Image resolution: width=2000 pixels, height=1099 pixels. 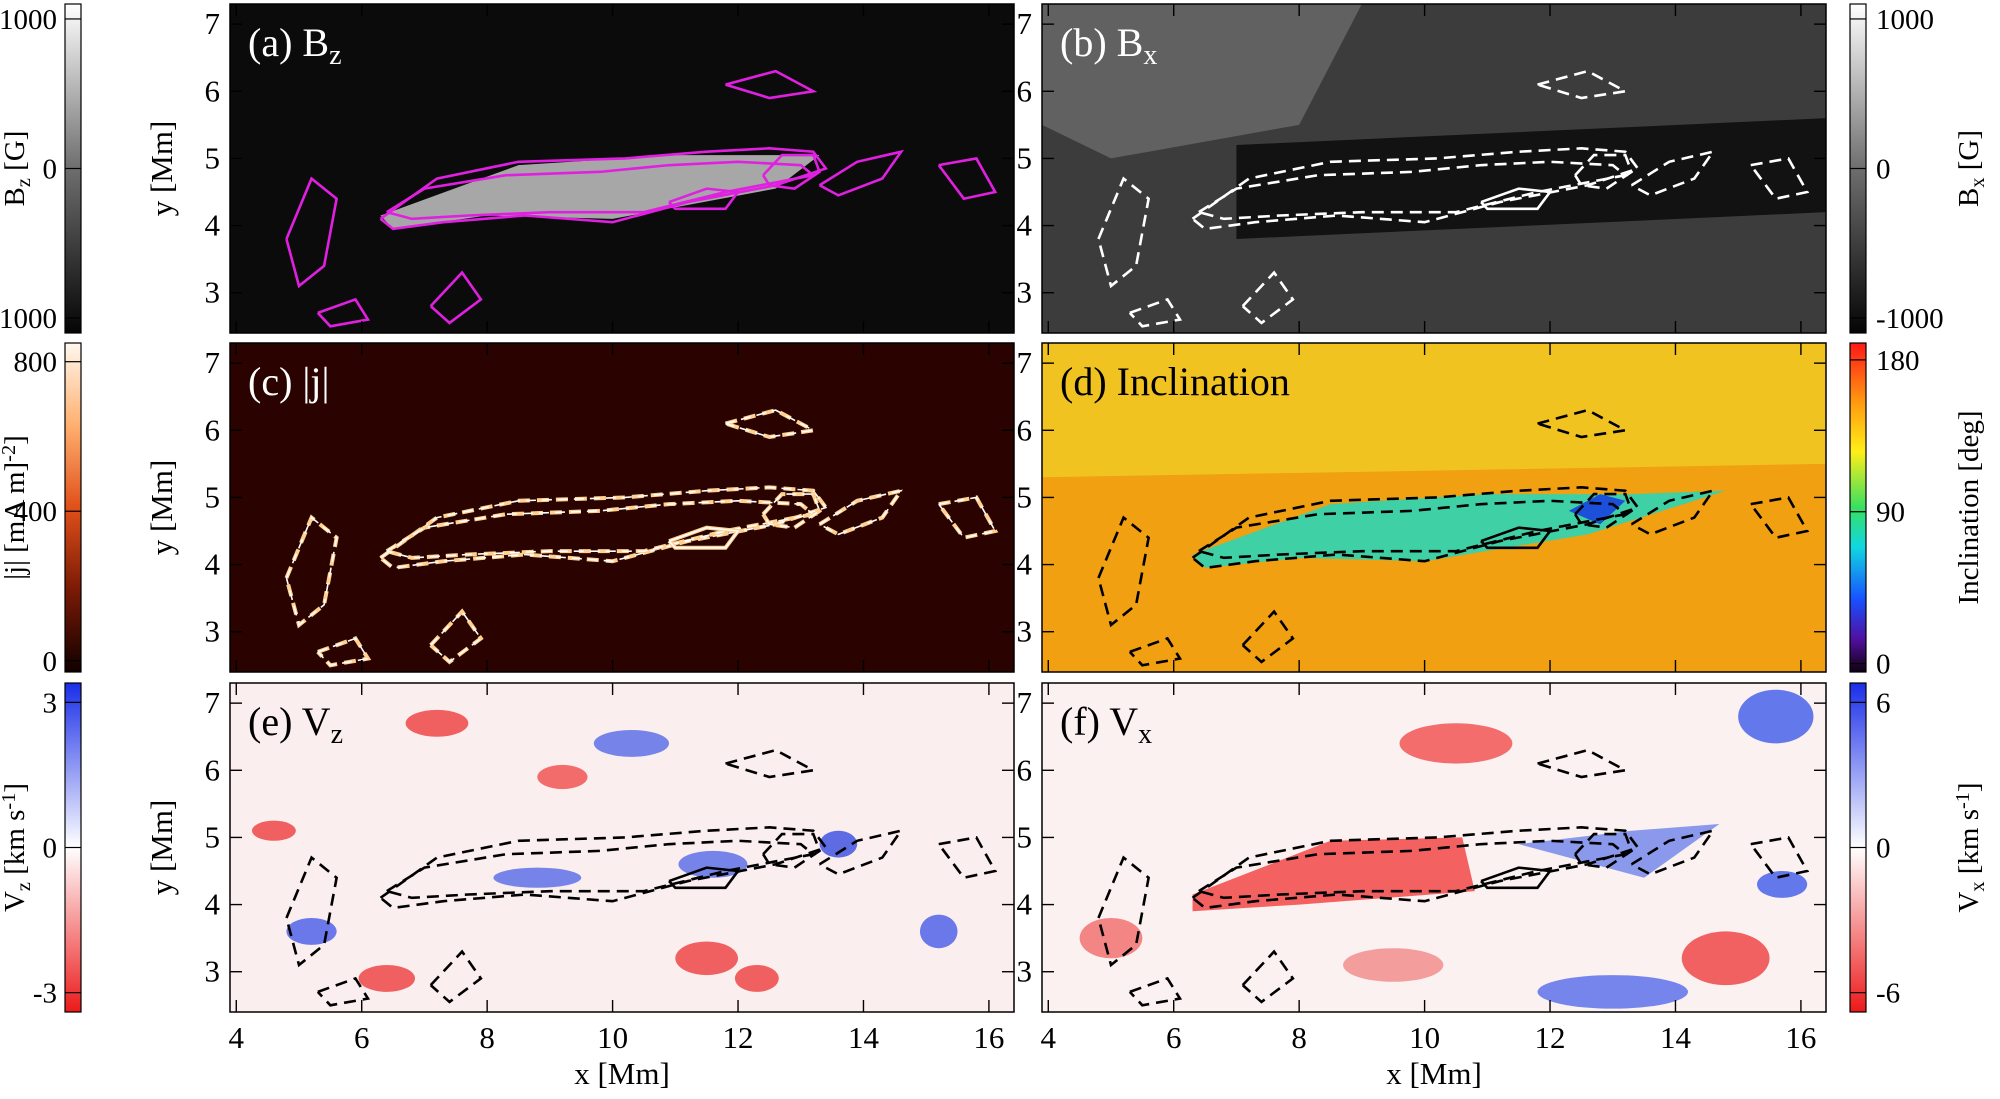 I want to click on panel-e-title: (e) Vz, so click(x=295, y=724).